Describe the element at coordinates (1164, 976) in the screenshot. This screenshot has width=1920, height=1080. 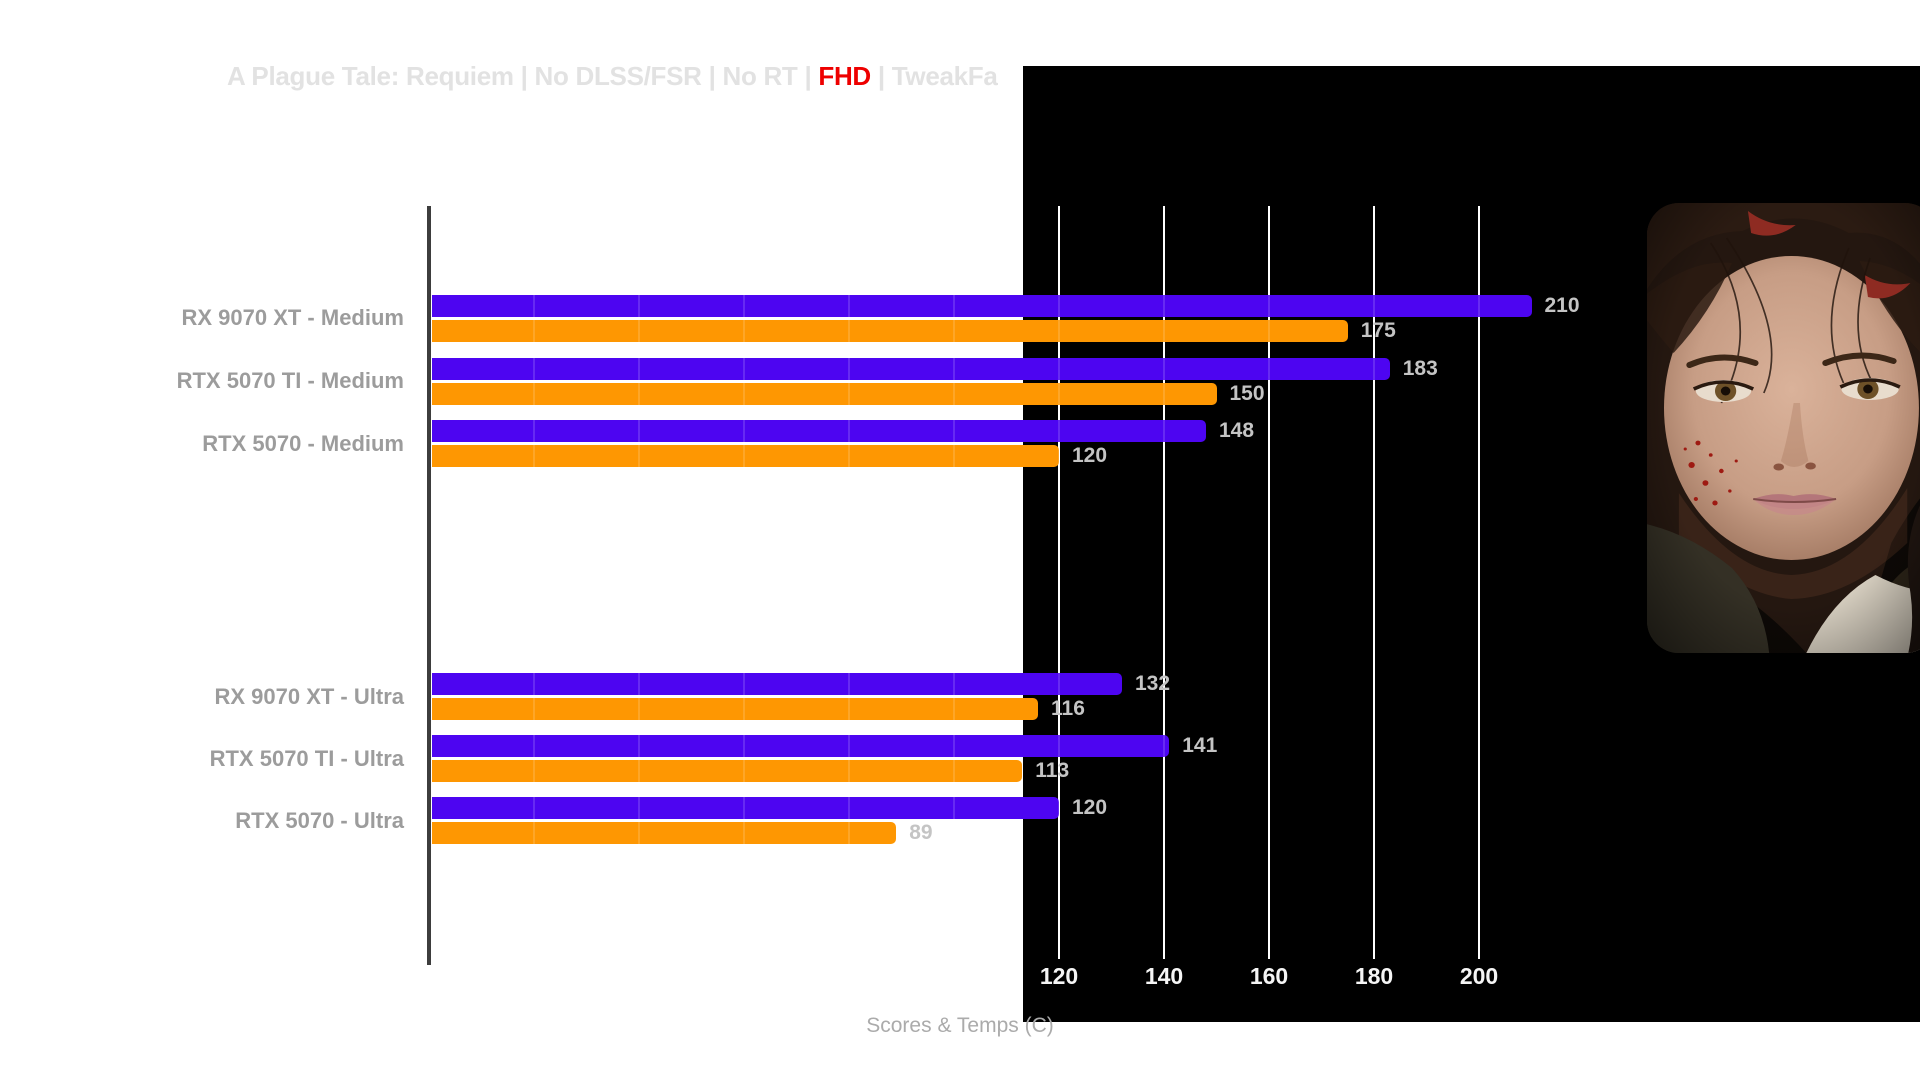
I see `x-axis-tick-label: 140` at that location.